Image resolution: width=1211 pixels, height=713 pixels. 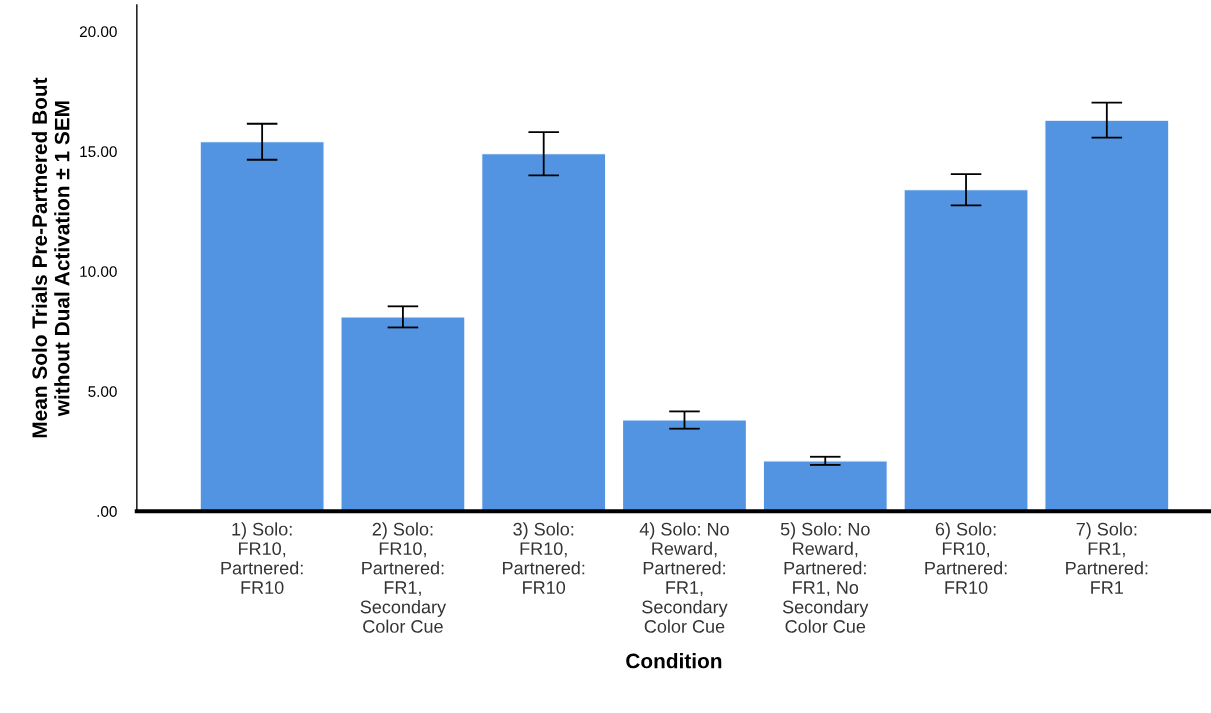 I want to click on x-tick-label: 3) Solo: FR10, Partnered: FR10, so click(x=544, y=558).